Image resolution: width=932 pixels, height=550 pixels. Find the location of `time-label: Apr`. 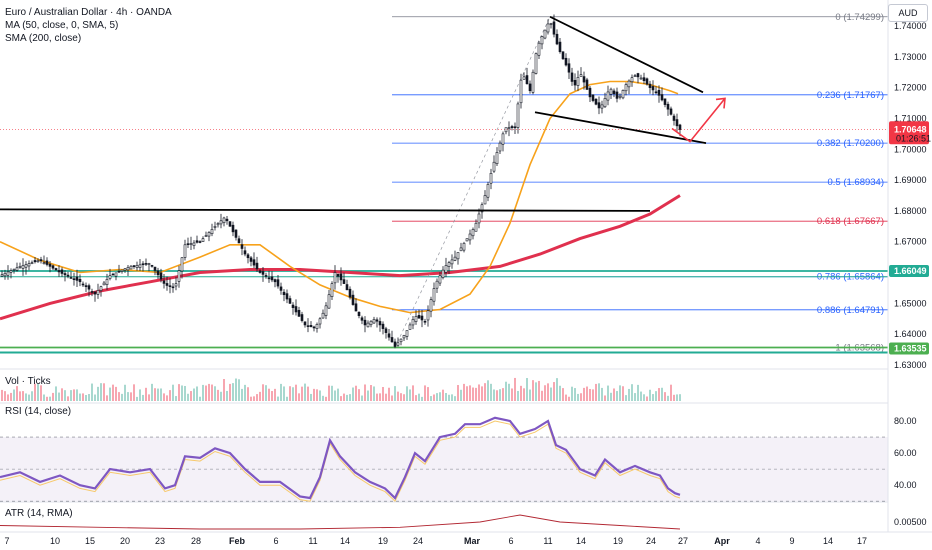

time-label: Apr is located at coordinates (722, 541).